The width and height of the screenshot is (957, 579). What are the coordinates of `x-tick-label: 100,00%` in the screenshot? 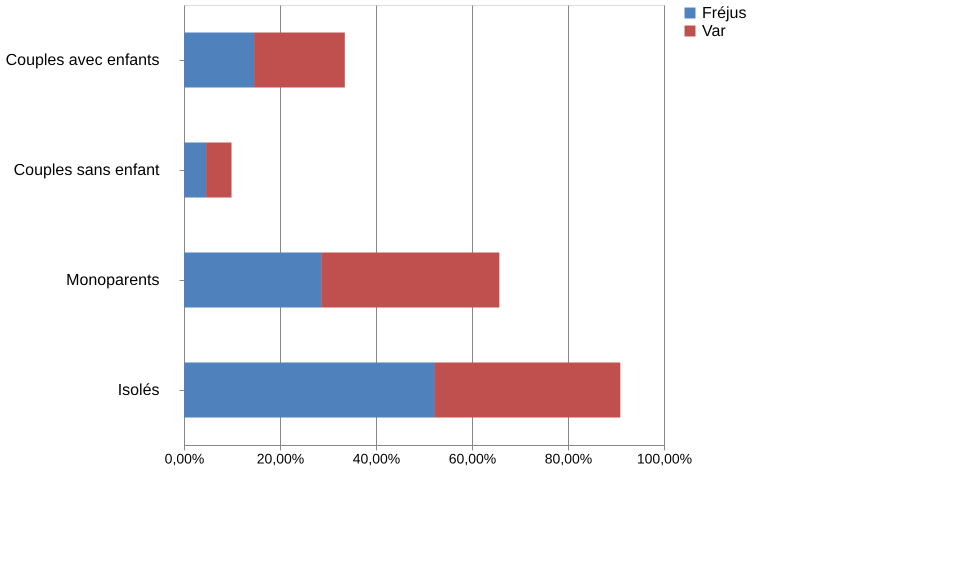 It's located at (664, 458).